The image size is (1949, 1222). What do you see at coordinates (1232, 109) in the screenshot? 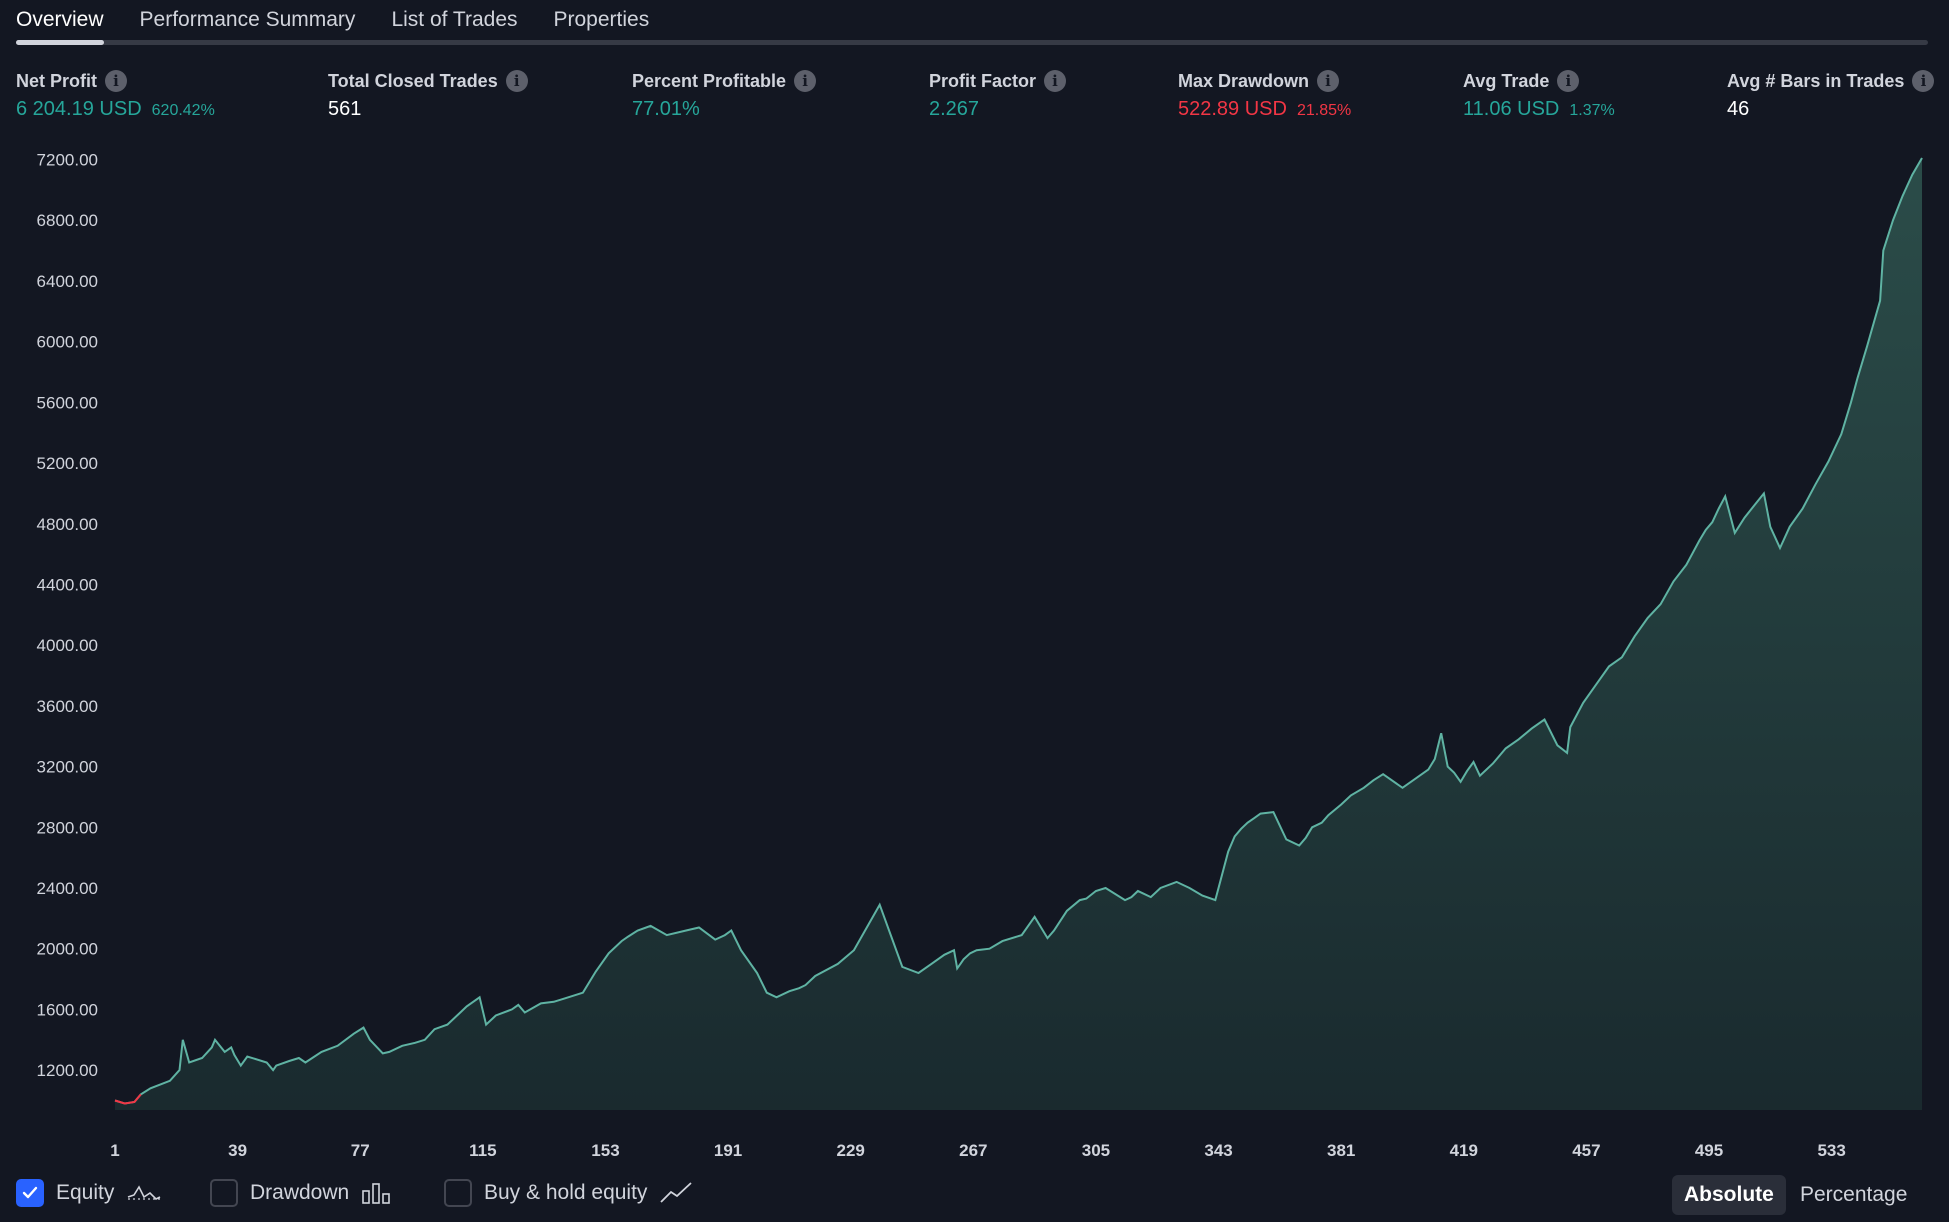
I see `metric-value: 522.89 USD` at bounding box center [1232, 109].